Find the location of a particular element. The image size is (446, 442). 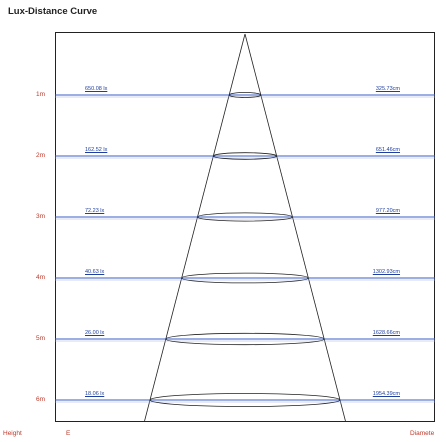

level-lux-value: 40.63 lx is located at coordinates (95, 272).